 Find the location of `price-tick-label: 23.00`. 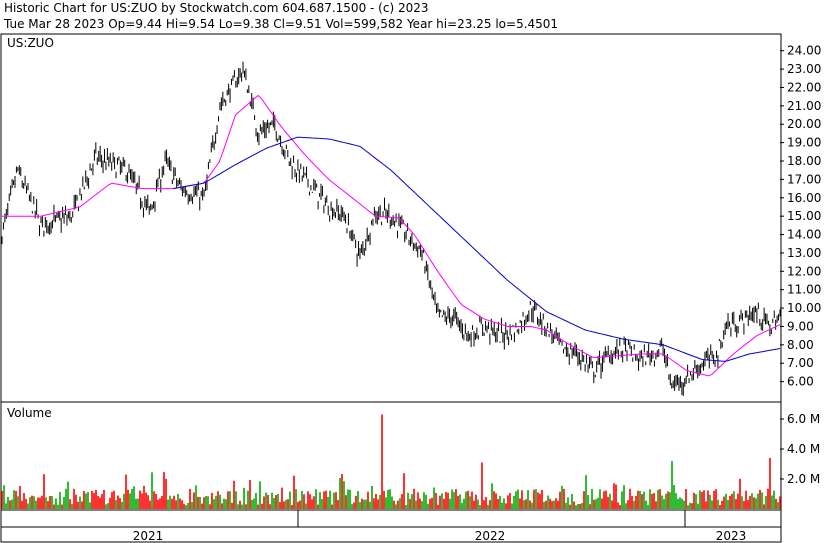

price-tick-label: 23.00 is located at coordinates (804, 69).